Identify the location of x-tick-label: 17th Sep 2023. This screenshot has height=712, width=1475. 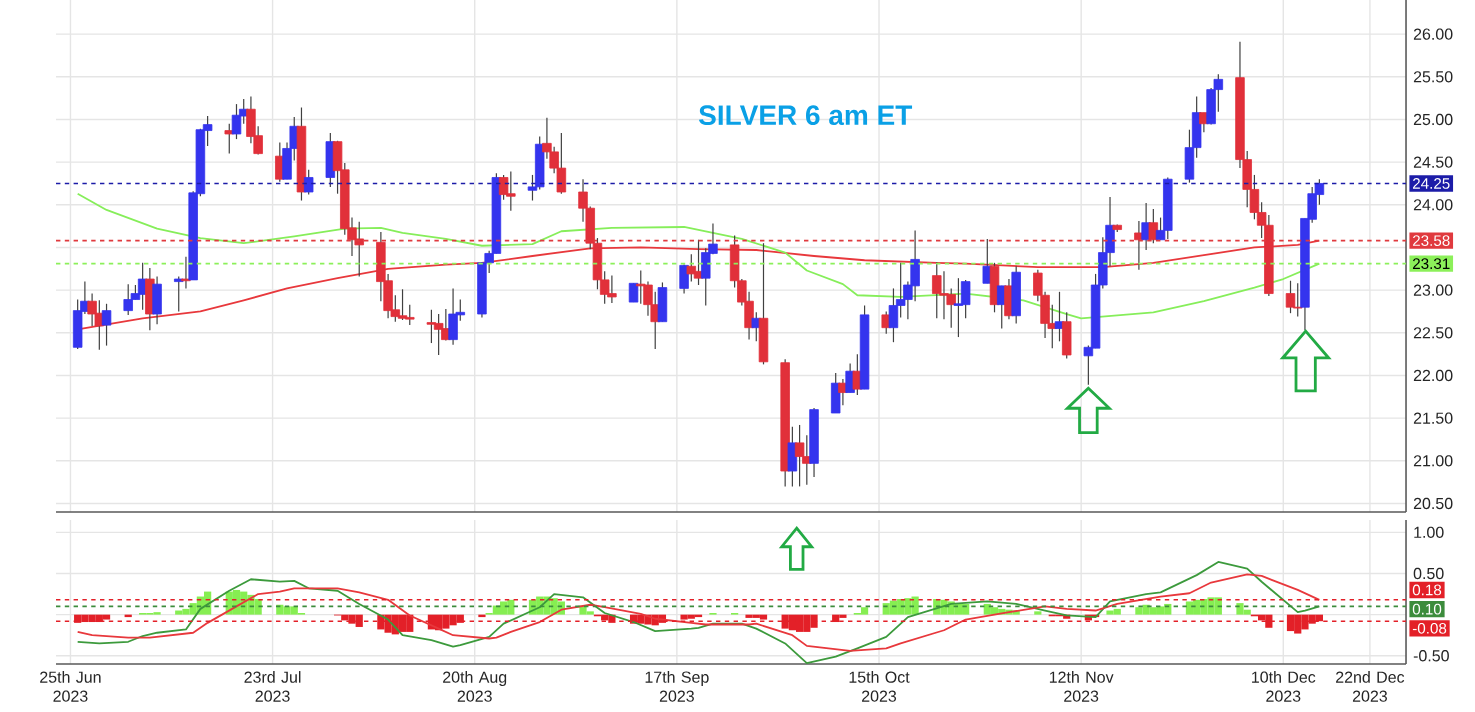
(677, 686).